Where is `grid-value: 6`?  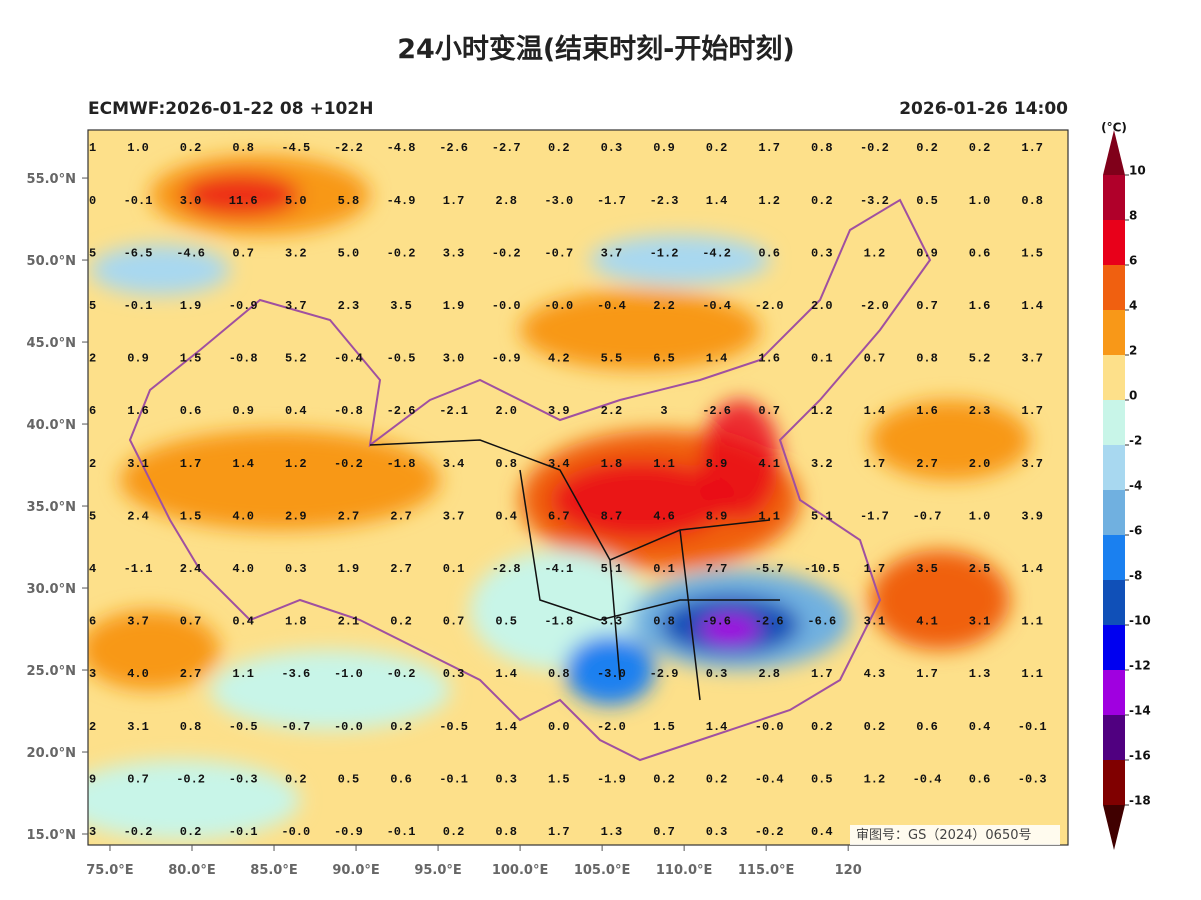
grid-value: 6 is located at coordinates (92, 622).